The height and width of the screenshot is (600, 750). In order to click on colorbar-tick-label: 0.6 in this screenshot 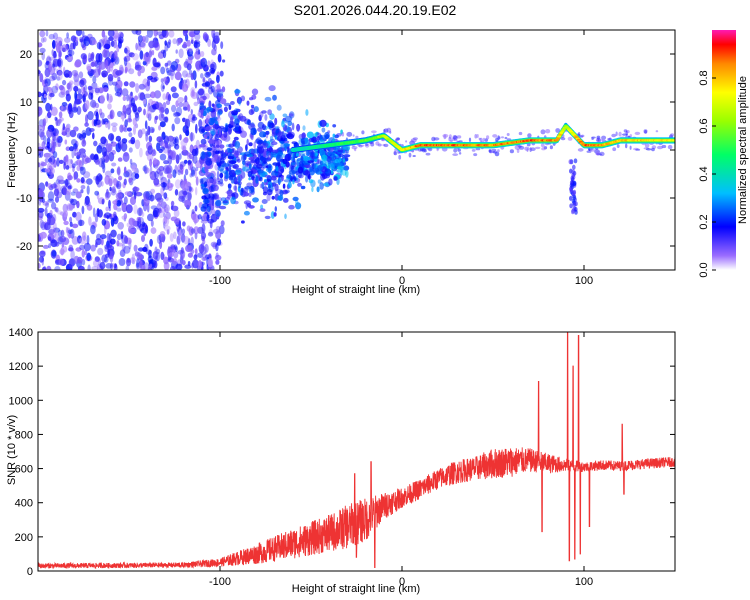, I will do `click(704, 125)`.